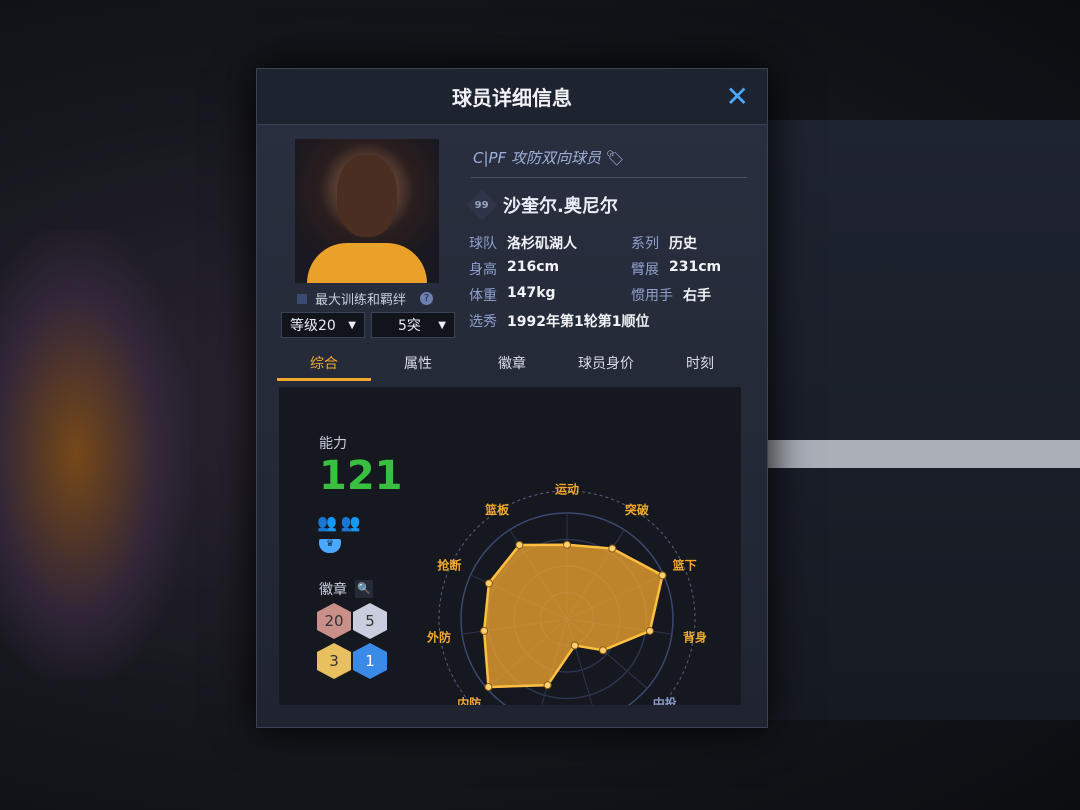  I want to click on tag-icon: 🏷, so click(615, 158).